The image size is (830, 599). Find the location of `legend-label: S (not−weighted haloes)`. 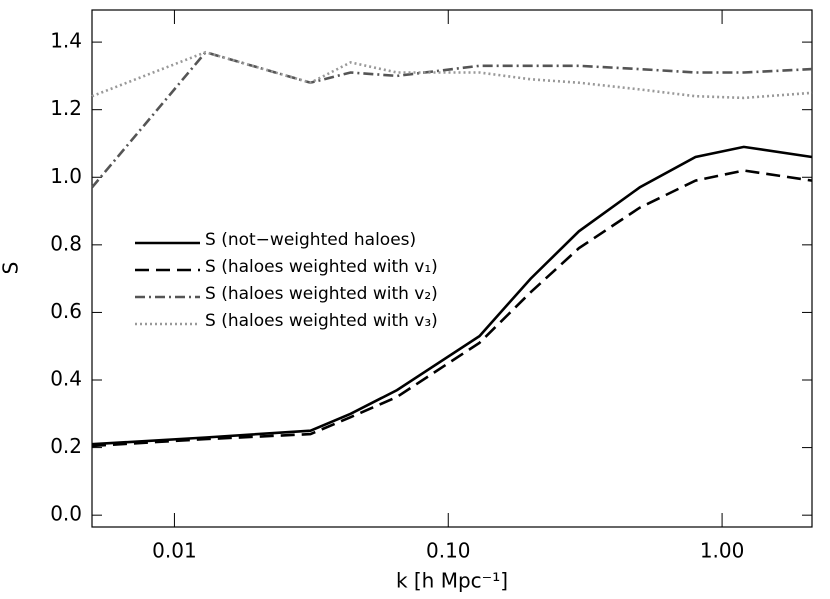

legend-label: S (not−weighted haloes) is located at coordinates (310, 240).